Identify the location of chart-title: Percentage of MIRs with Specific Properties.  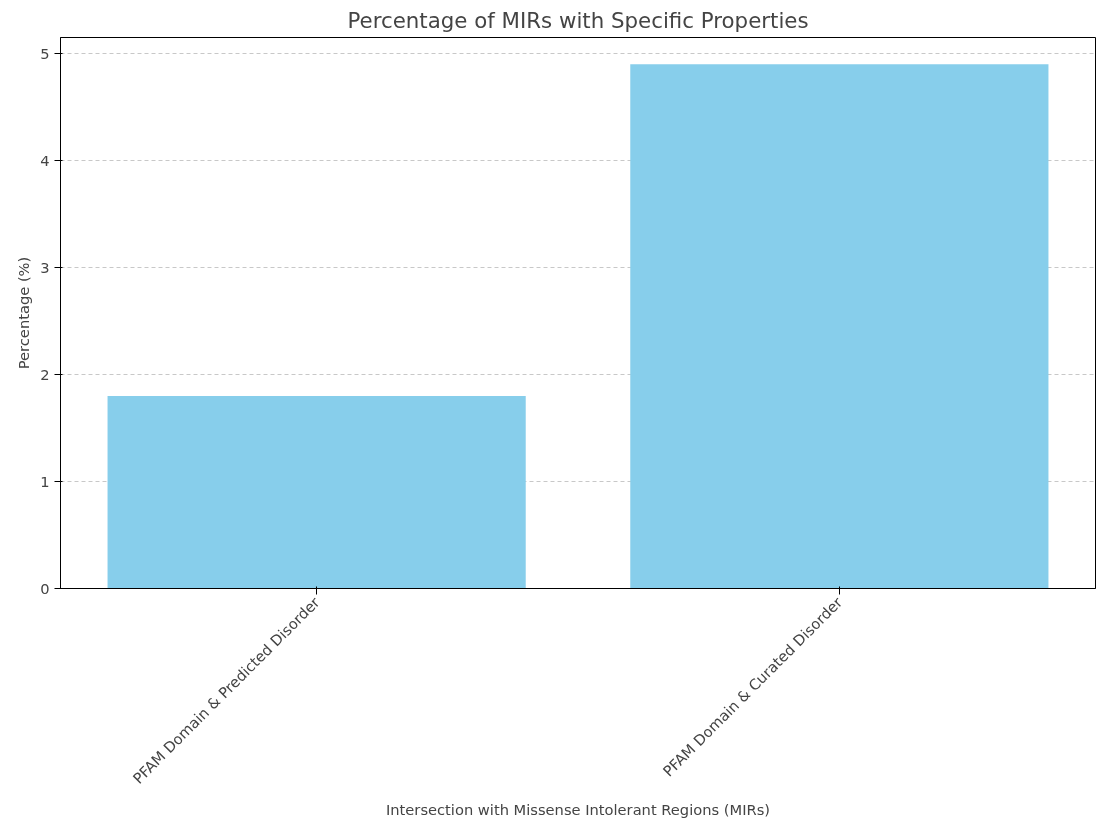
(578, 20).